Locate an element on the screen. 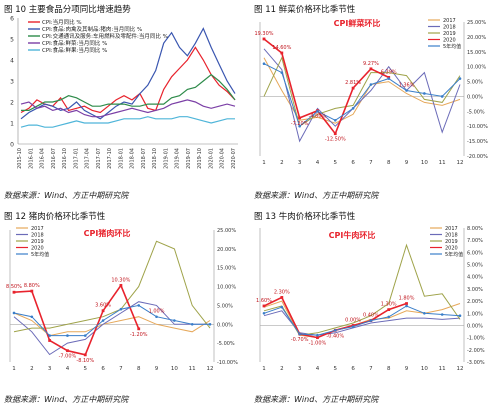 The width and height of the screenshot is (500, 409). chart-title: CPI牛肉环比 is located at coordinates (352, 235).